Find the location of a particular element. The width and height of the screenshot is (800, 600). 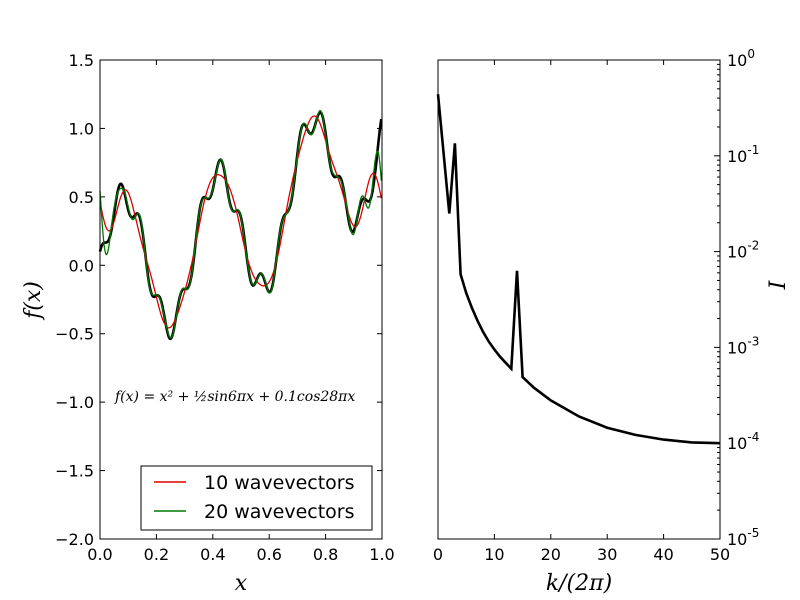

right-ytick-label: 10⁻¹ is located at coordinates (743, 154).